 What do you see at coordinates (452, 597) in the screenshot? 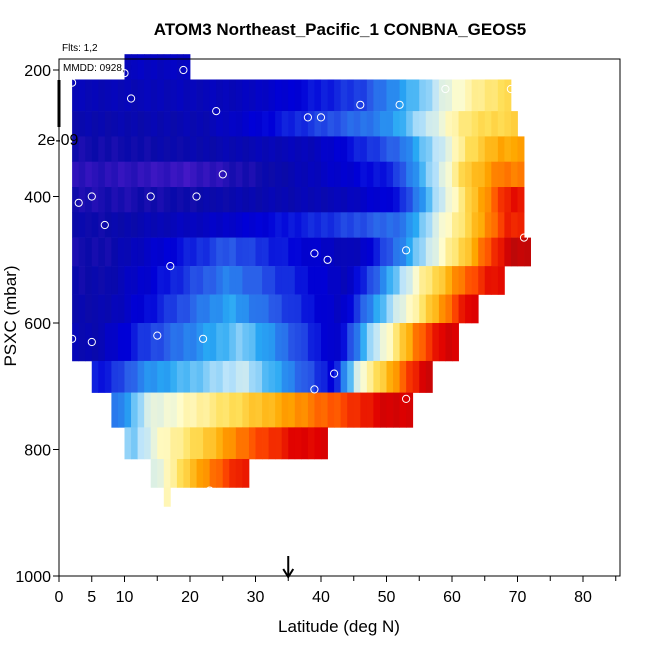
I see `x-tick-label: 60` at bounding box center [452, 597].